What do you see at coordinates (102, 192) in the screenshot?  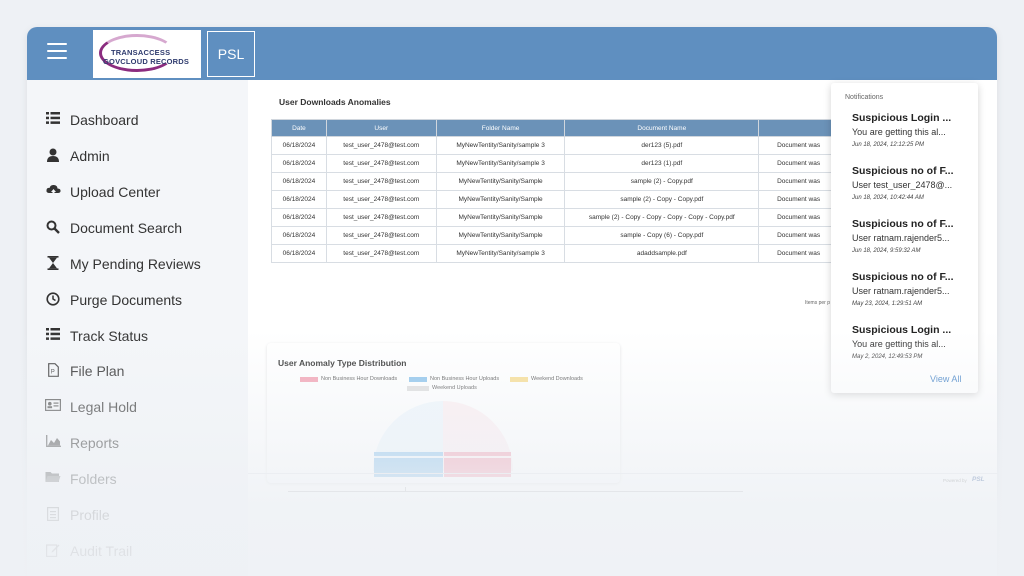 I see `sidebar-item-upload-center: Upload Center` at bounding box center [102, 192].